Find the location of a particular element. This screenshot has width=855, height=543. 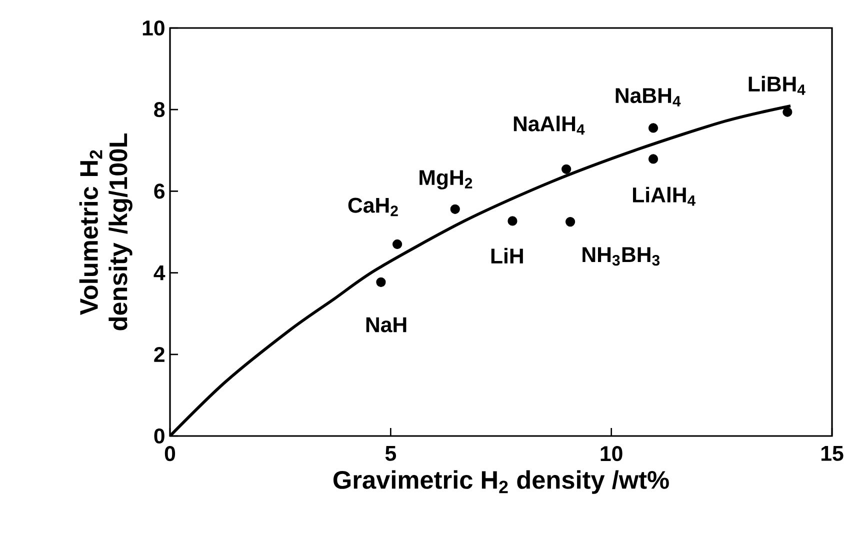

annotation: CaH$_{2}$ is located at coordinates (373, 207).